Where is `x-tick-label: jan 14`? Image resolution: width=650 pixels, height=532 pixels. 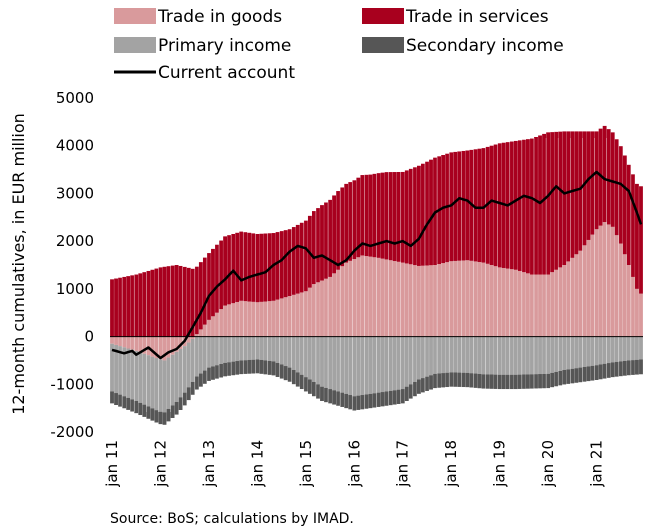 x-tick-label: jan 14 is located at coordinates (257, 464).